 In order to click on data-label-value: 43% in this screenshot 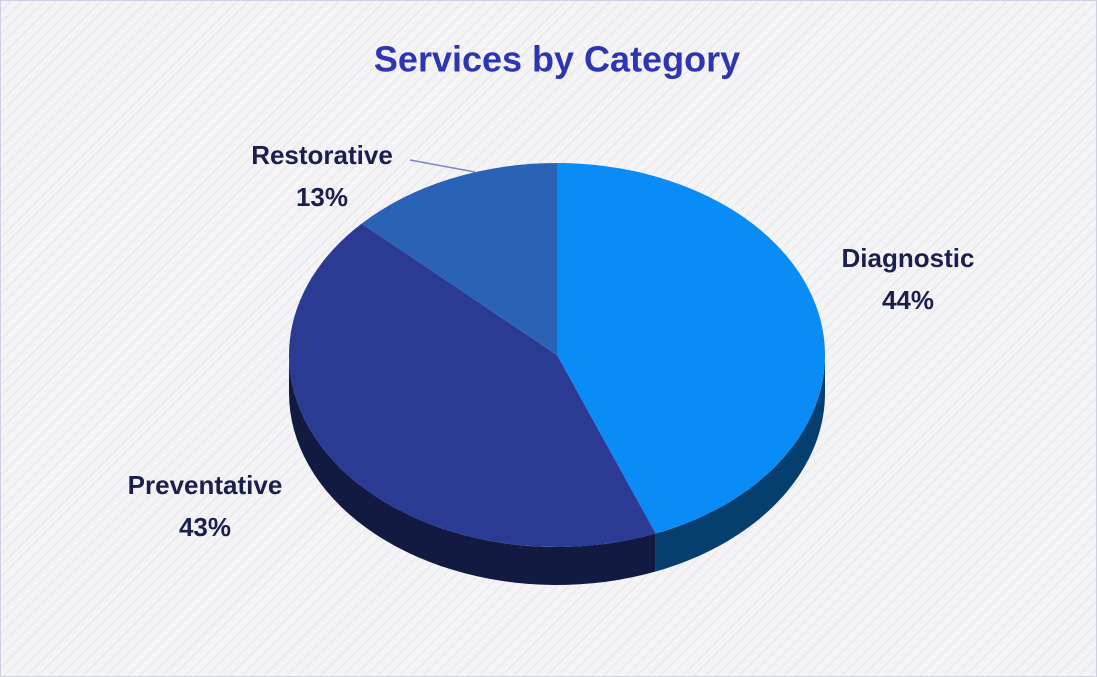, I will do `click(205, 527)`.